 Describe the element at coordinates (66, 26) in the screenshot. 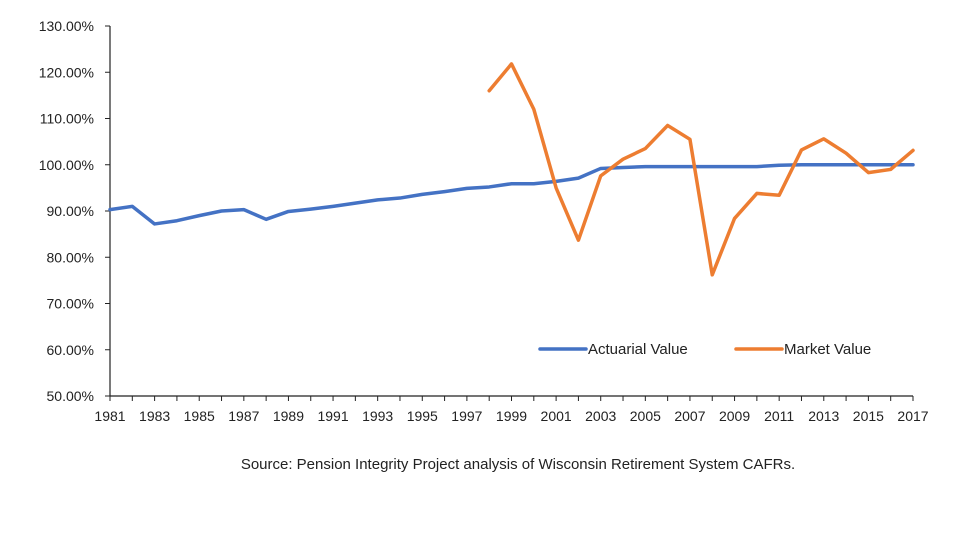

I see `y-tick-label: 130.00%` at that location.